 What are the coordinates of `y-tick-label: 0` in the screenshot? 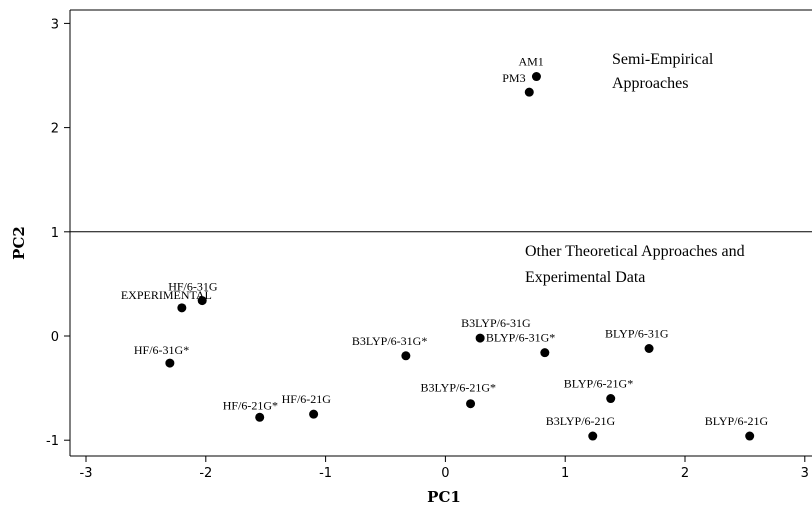 It's located at (55, 337).